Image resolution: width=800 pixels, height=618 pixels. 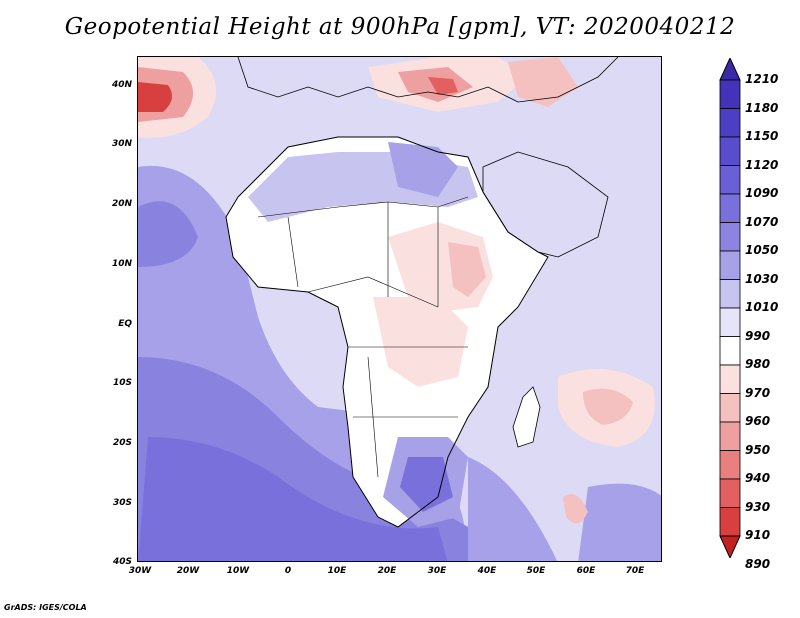 What do you see at coordinates (188, 571) in the screenshot?
I see `x-tick-20w: 20W` at bounding box center [188, 571].